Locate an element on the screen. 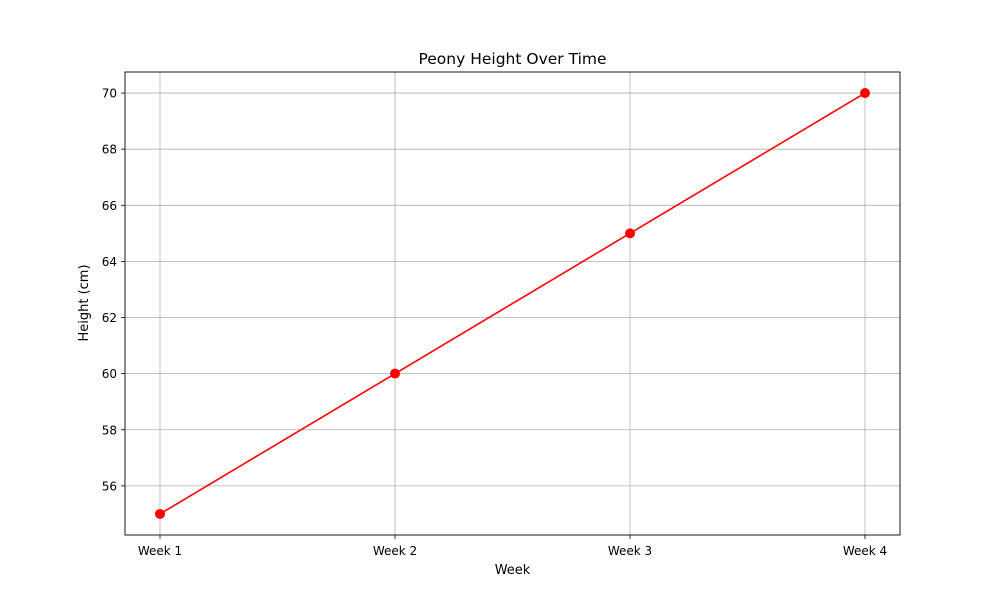 This screenshot has height=600, width=1000. x-tick-label: Week 3 is located at coordinates (630, 551).